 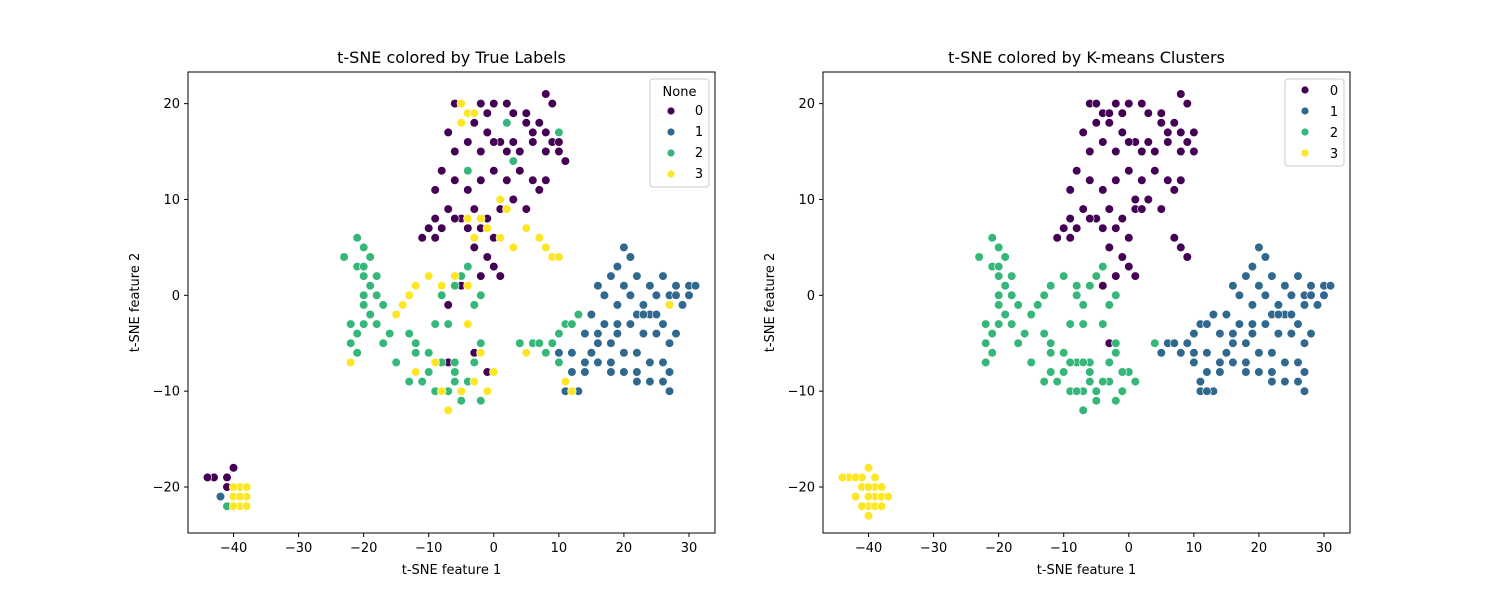 I want to click on x-tick-label: 20, so click(x=1259, y=548).